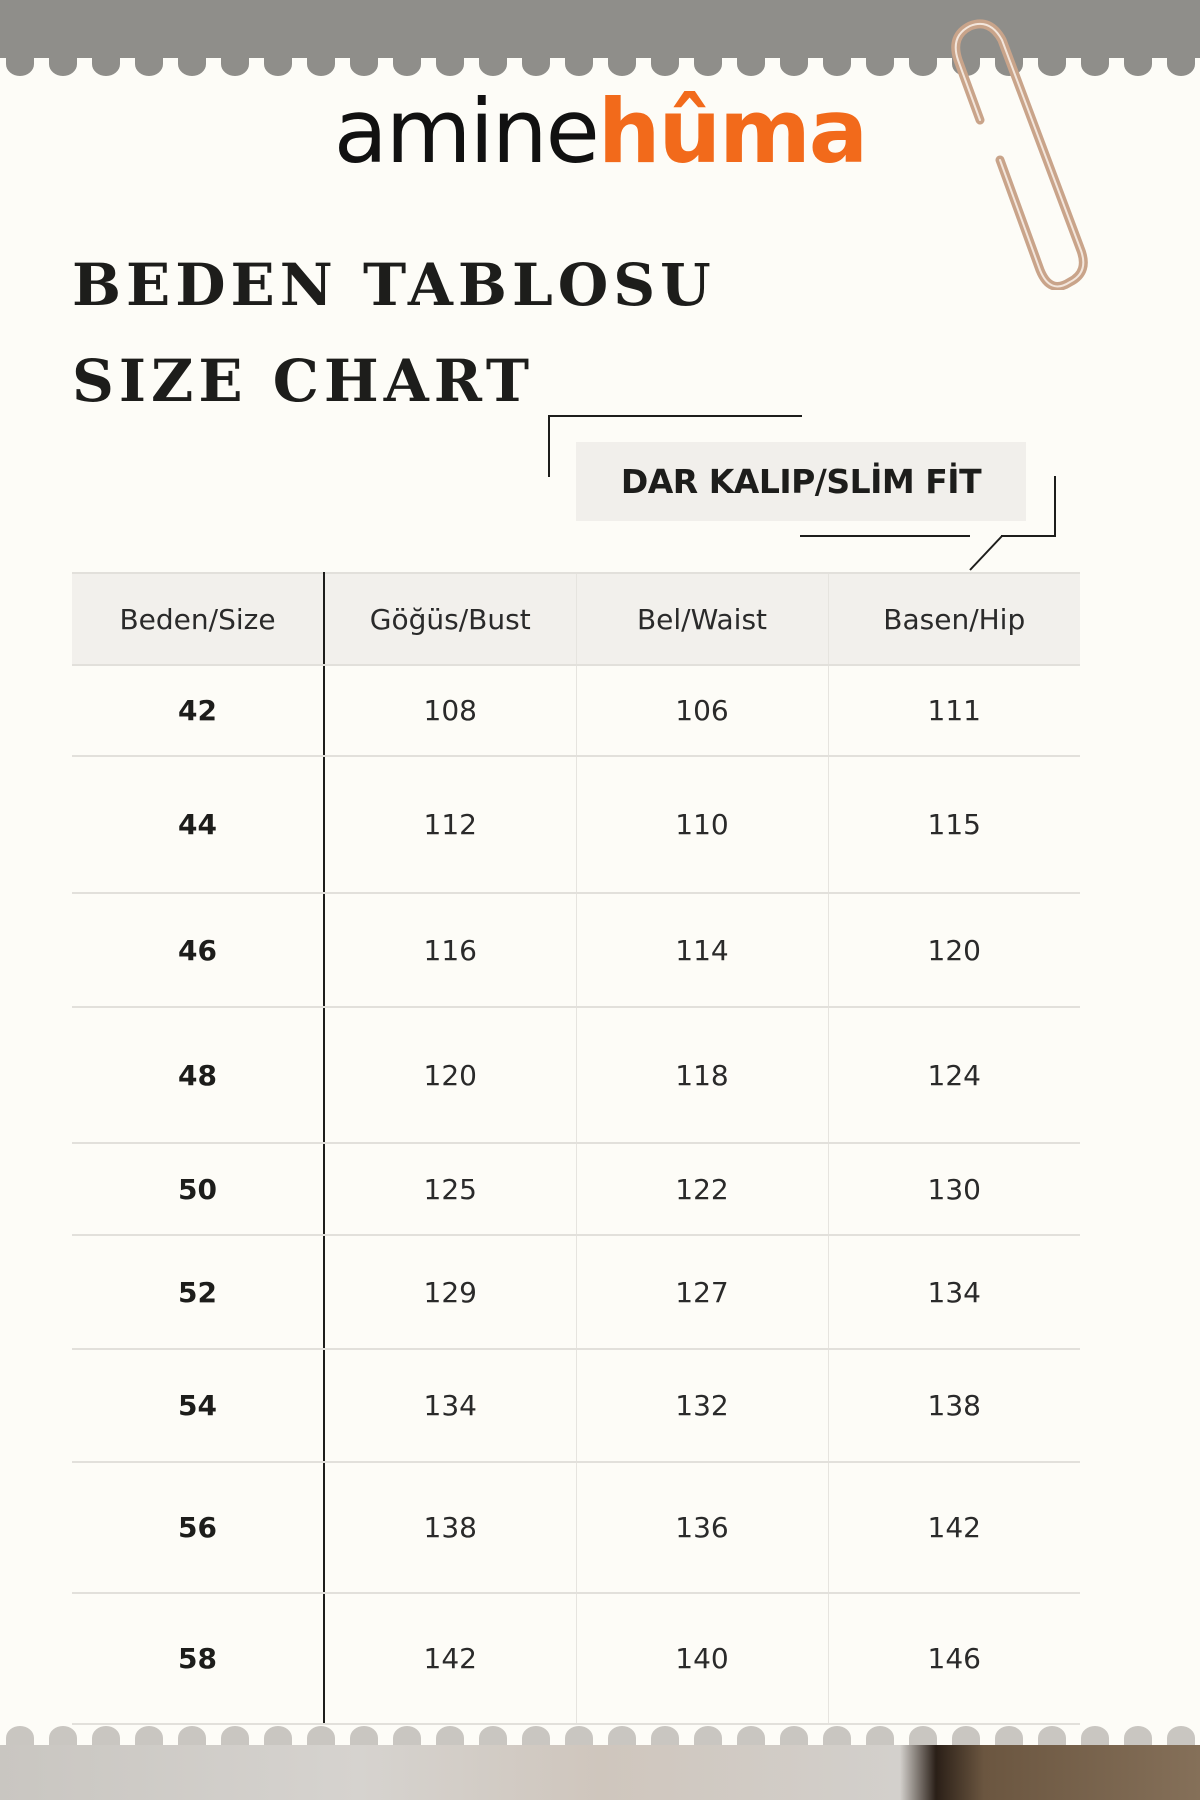 Image resolution: width=1200 pixels, height=1800 pixels. Describe the element at coordinates (449, 619) in the screenshot. I see `column-header: Göğüs/Bust` at that location.